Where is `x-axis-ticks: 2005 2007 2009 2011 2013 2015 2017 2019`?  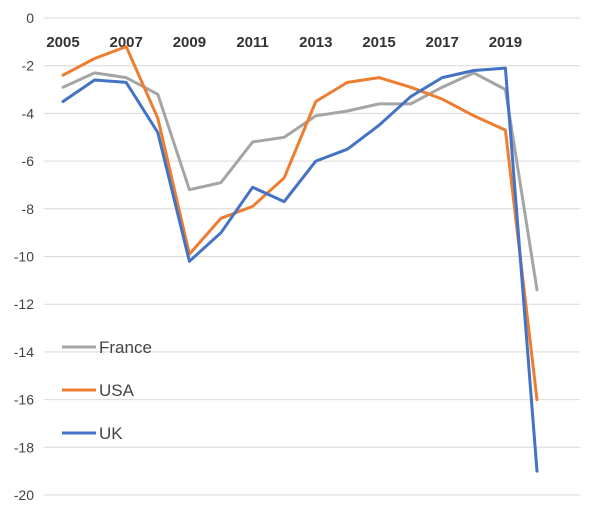 x-axis-ticks: 2005 2007 2009 2011 2013 2015 2017 2019 is located at coordinates (284, 42).